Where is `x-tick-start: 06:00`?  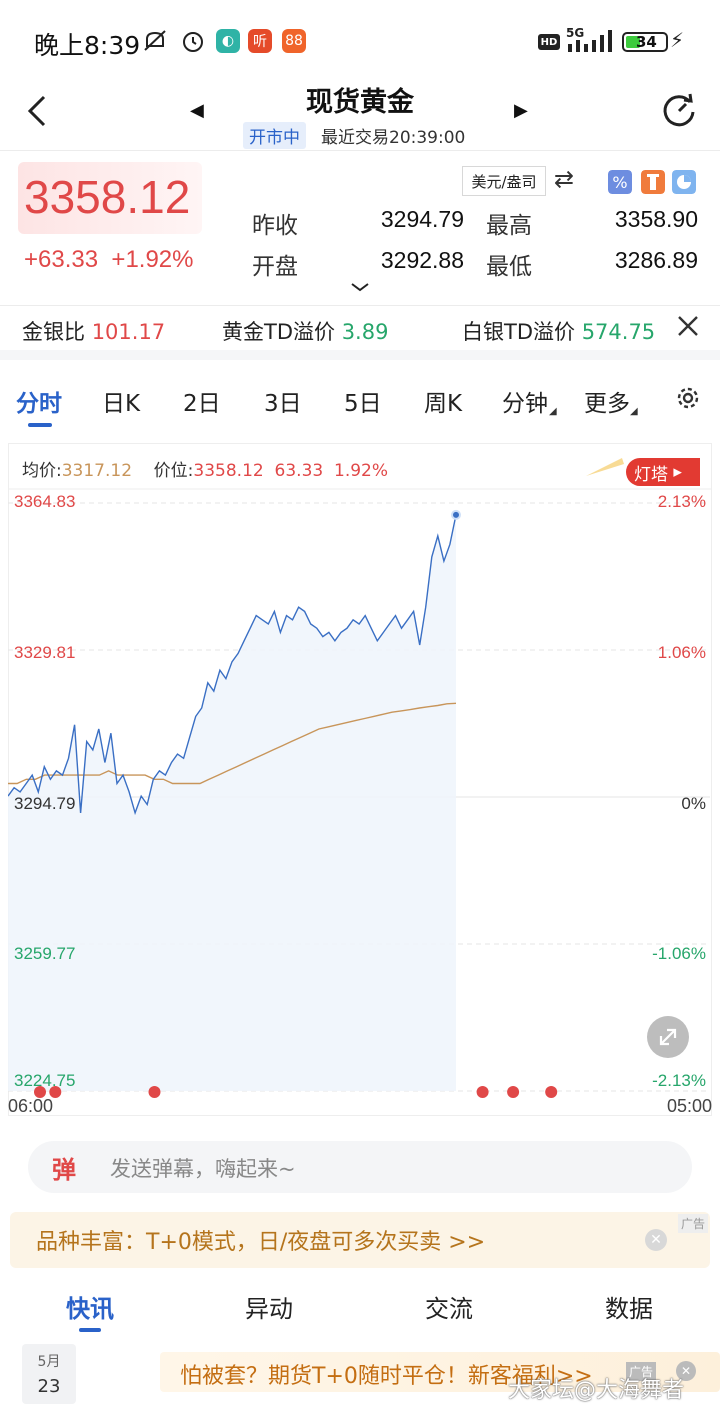 x-tick-start: 06:00 is located at coordinates (31, 1106).